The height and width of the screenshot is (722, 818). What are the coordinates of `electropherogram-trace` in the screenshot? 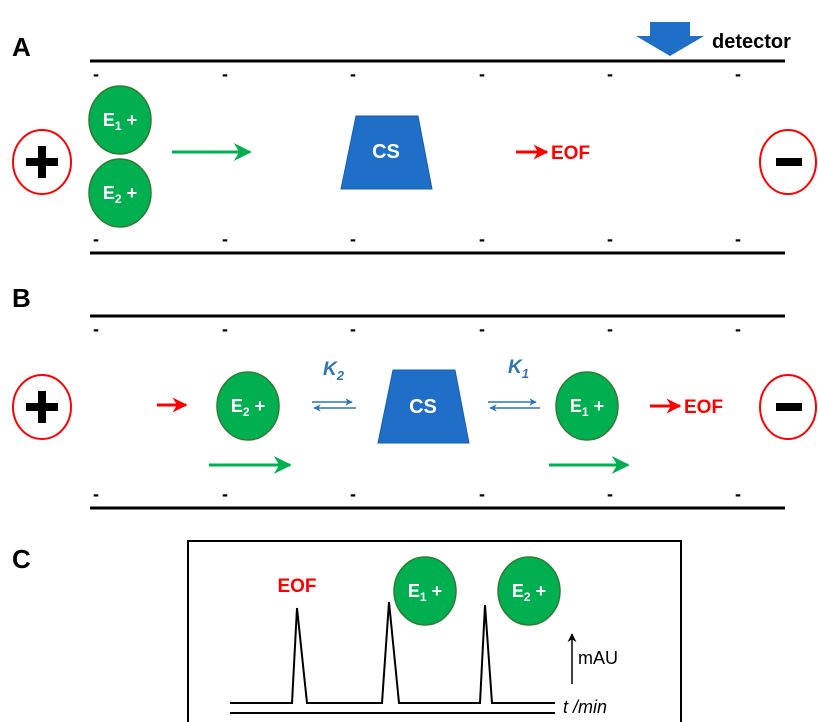 It's located at (392, 652).